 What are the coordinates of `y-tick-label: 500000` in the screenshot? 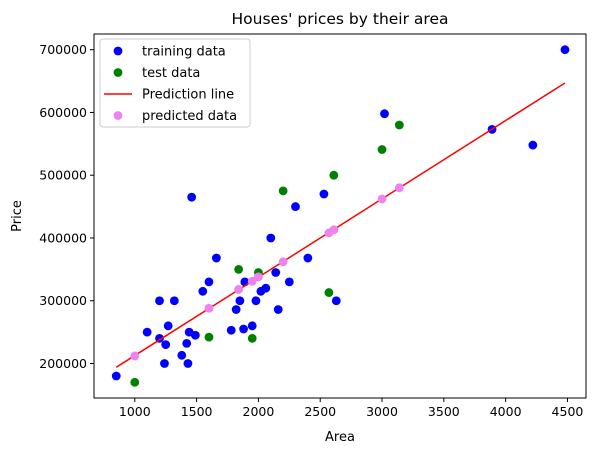 It's located at (63, 175).